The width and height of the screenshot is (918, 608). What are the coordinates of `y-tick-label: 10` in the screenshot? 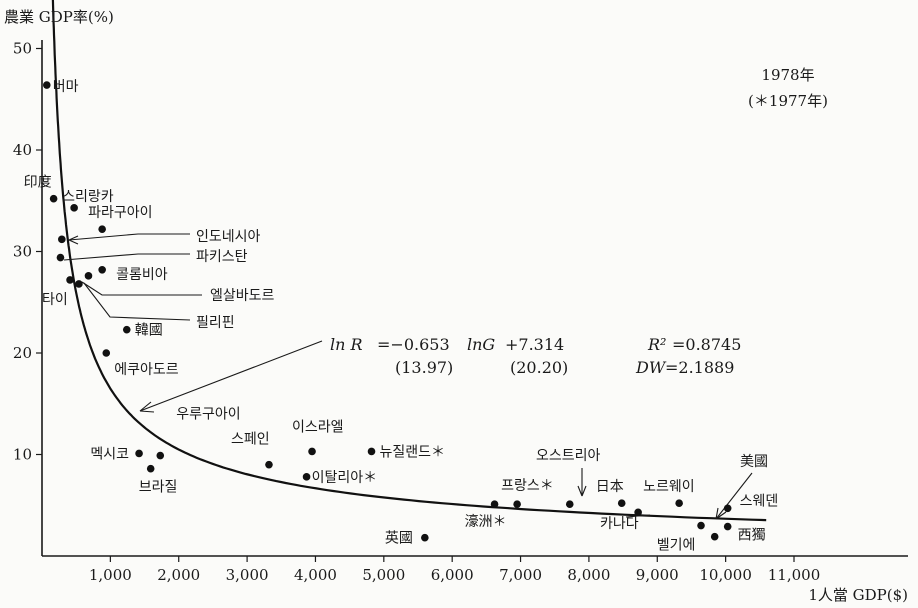 It's located at (22, 455).